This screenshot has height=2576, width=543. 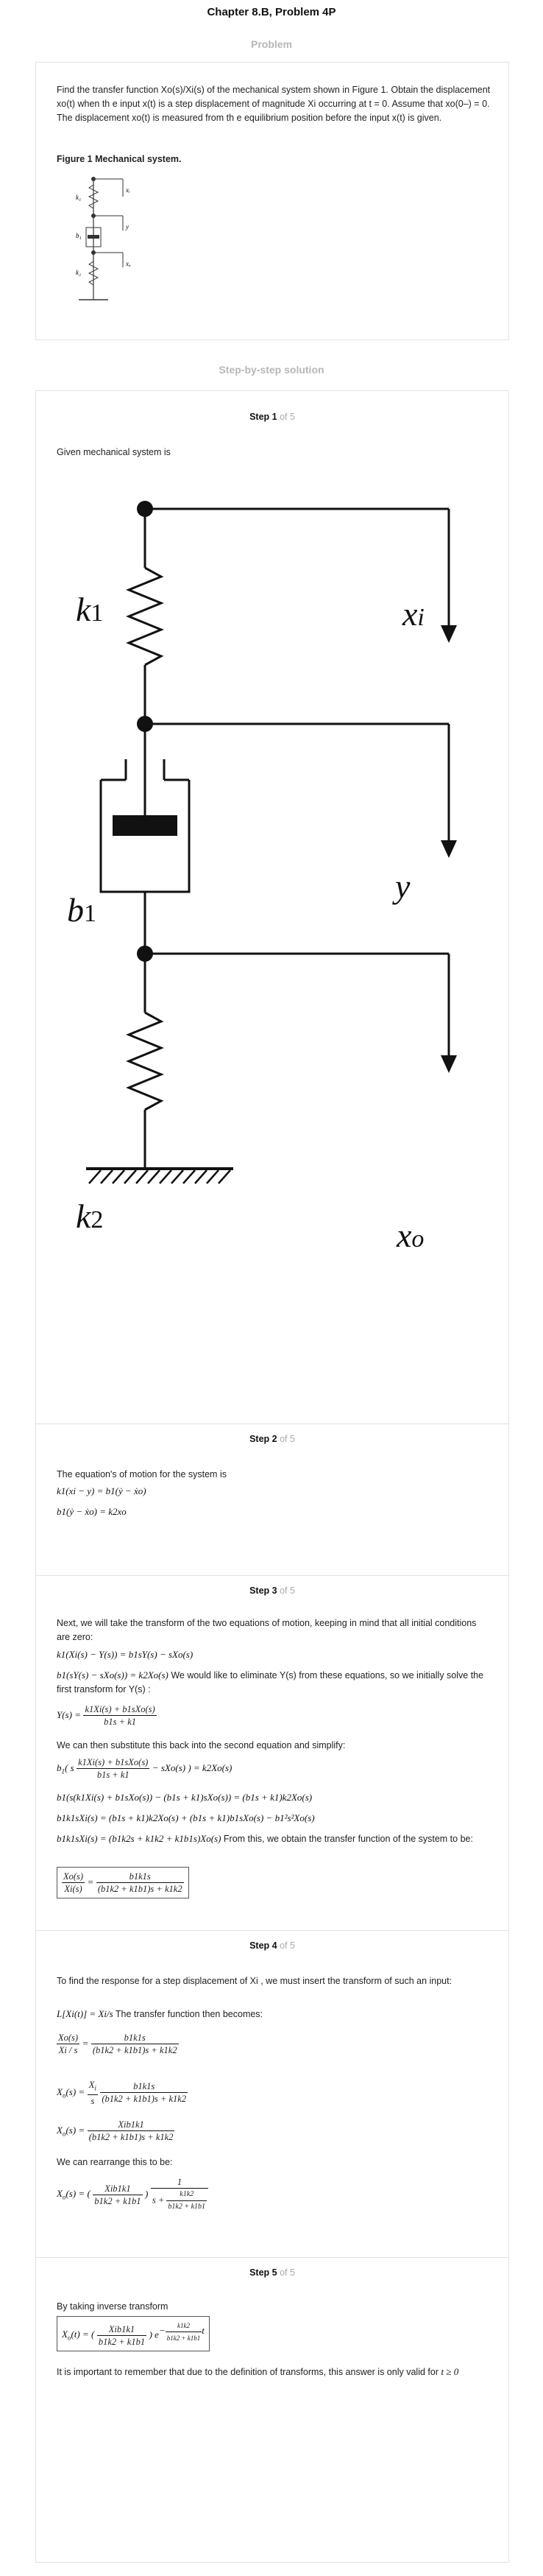 What do you see at coordinates (449, 1064) in the screenshot?
I see `xo-arrow` at bounding box center [449, 1064].